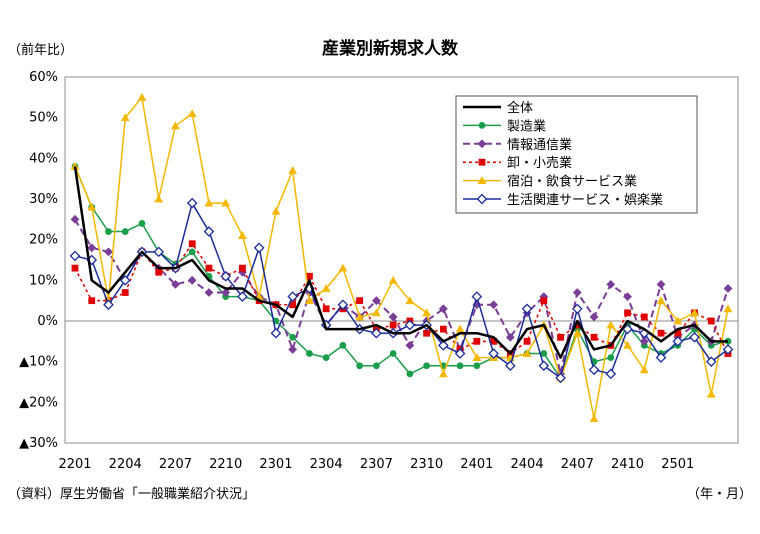  I want to click on legend-item: 卸・小売業, so click(517, 163).